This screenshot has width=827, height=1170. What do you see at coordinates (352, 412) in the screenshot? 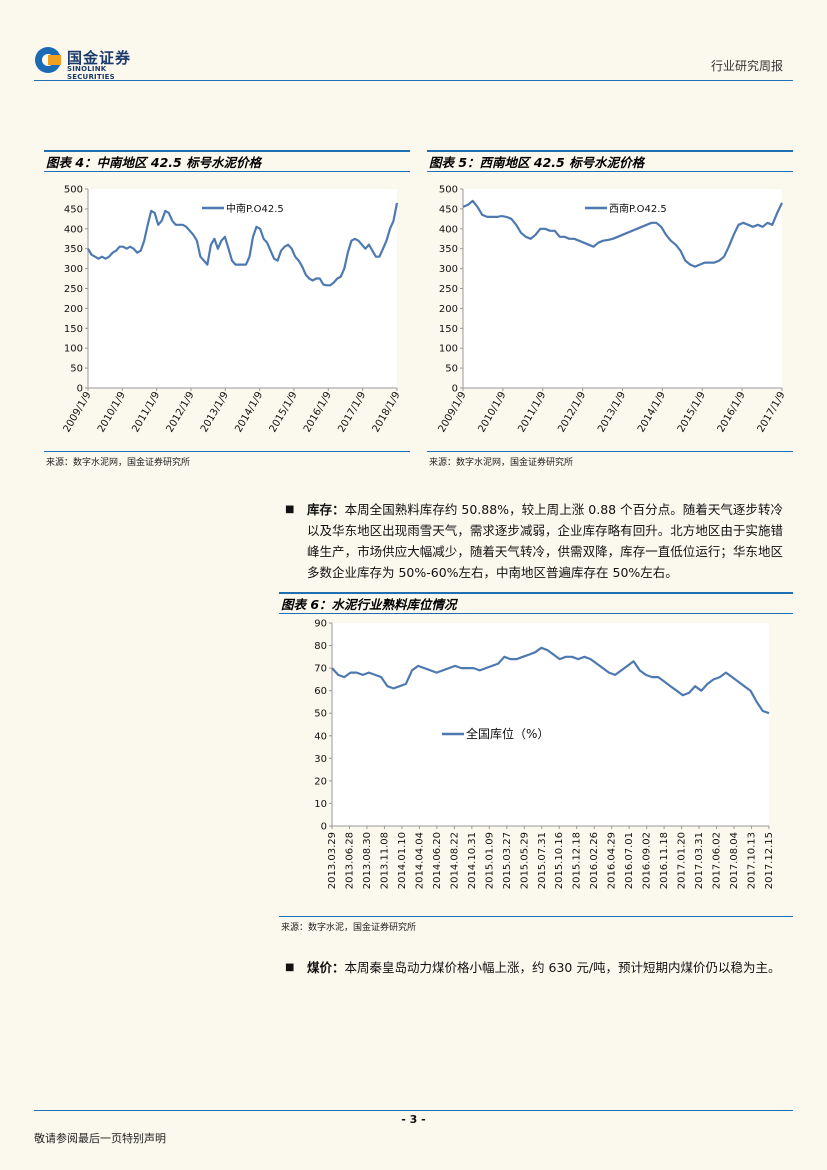
I see `fig4-x-tick-label: 2017/1/9` at bounding box center [352, 412].